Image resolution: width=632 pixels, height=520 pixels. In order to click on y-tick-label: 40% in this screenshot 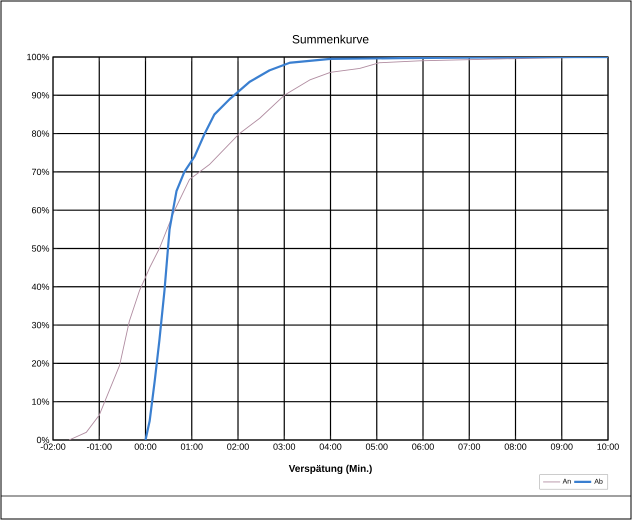, I will do `click(41, 287)`.